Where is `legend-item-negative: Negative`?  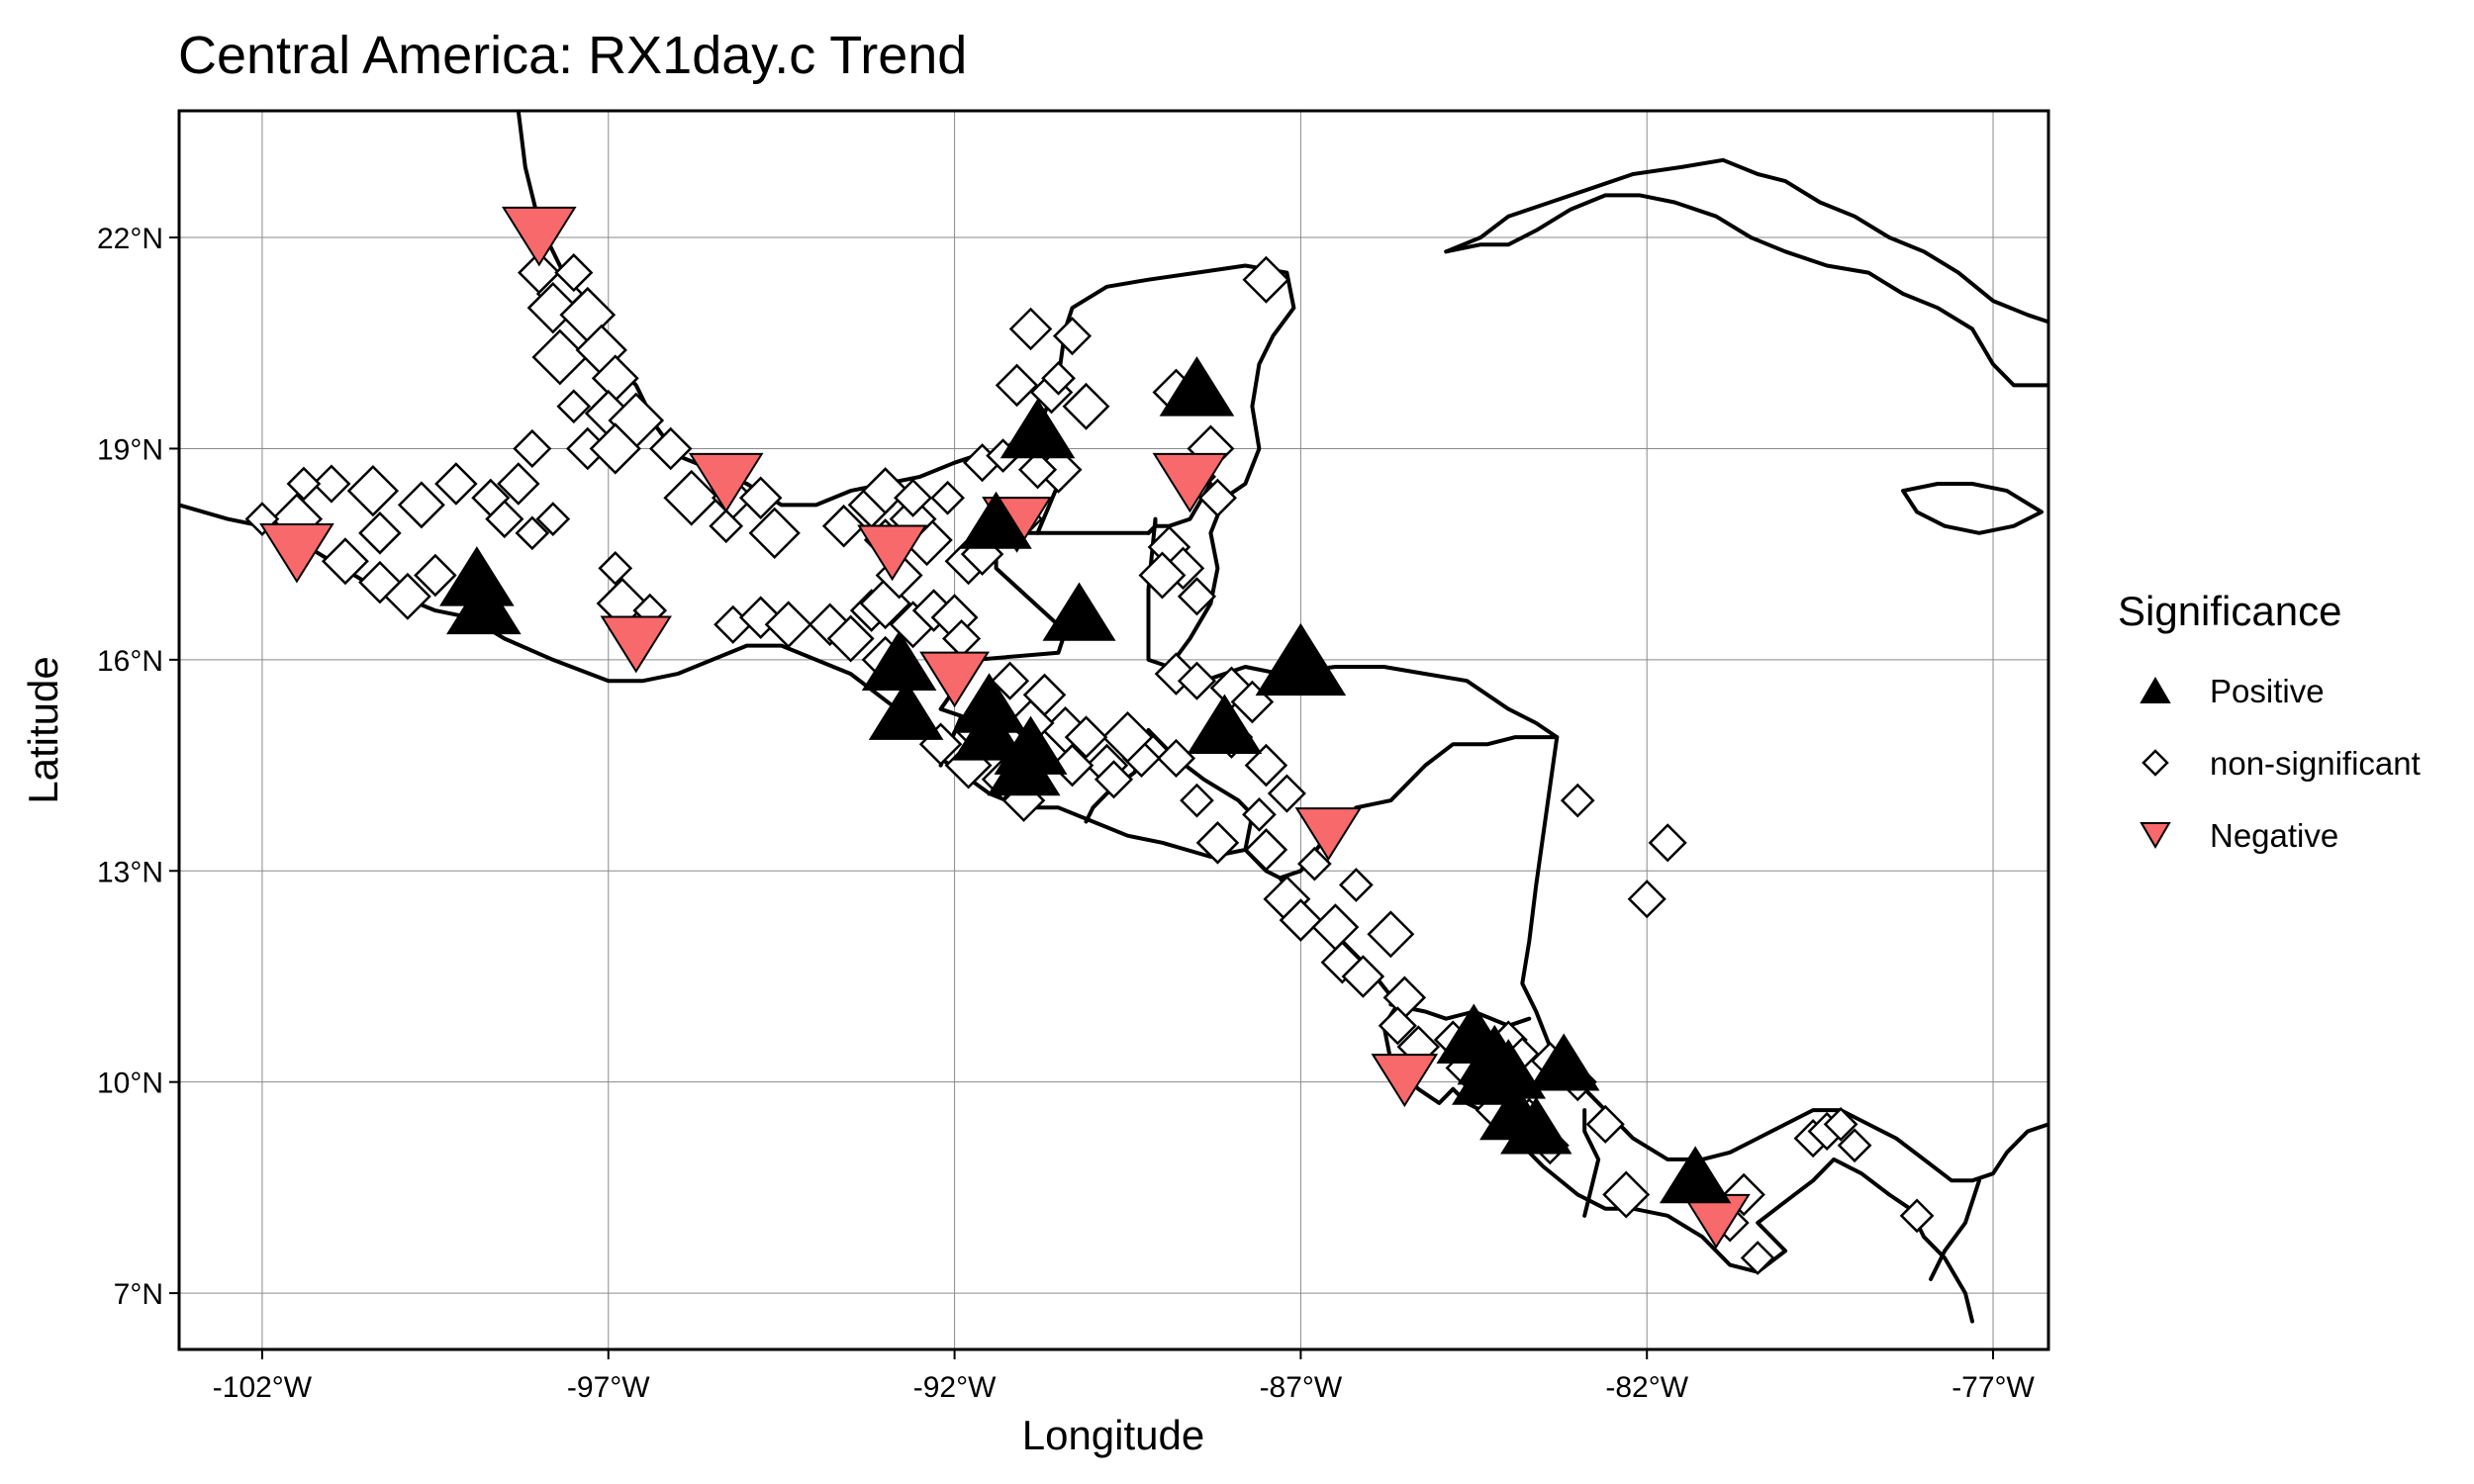 legend-item-negative: Negative is located at coordinates (2239, 835).